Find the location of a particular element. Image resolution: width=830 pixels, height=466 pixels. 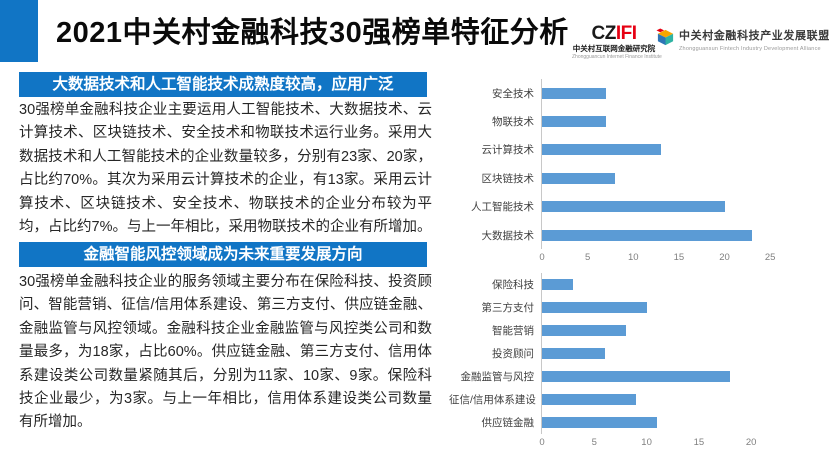

alliance-name-cn: 中关村金融科技产业发展联盟 is located at coordinates (754, 36).